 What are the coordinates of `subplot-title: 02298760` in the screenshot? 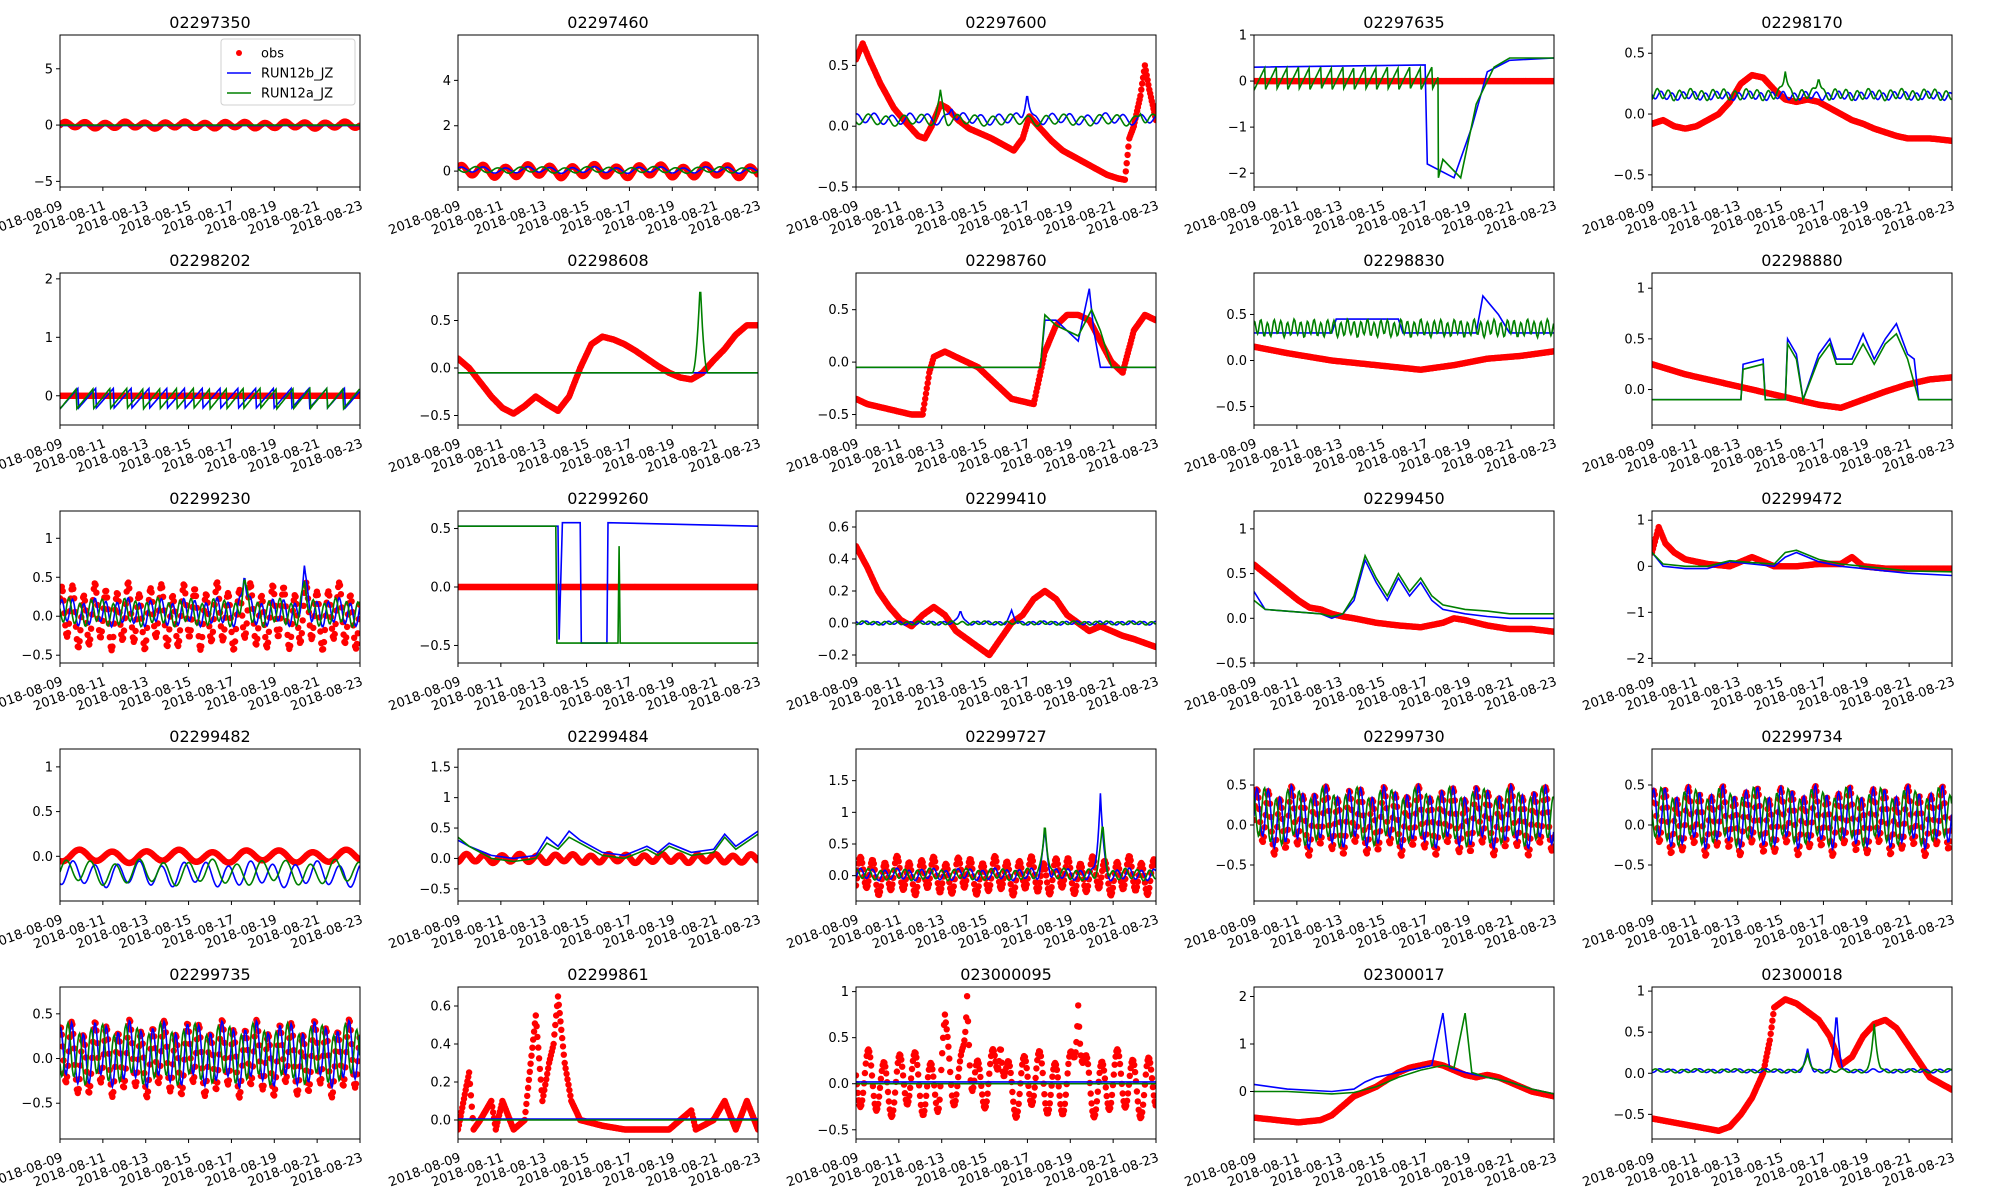 It's located at (1005, 260).